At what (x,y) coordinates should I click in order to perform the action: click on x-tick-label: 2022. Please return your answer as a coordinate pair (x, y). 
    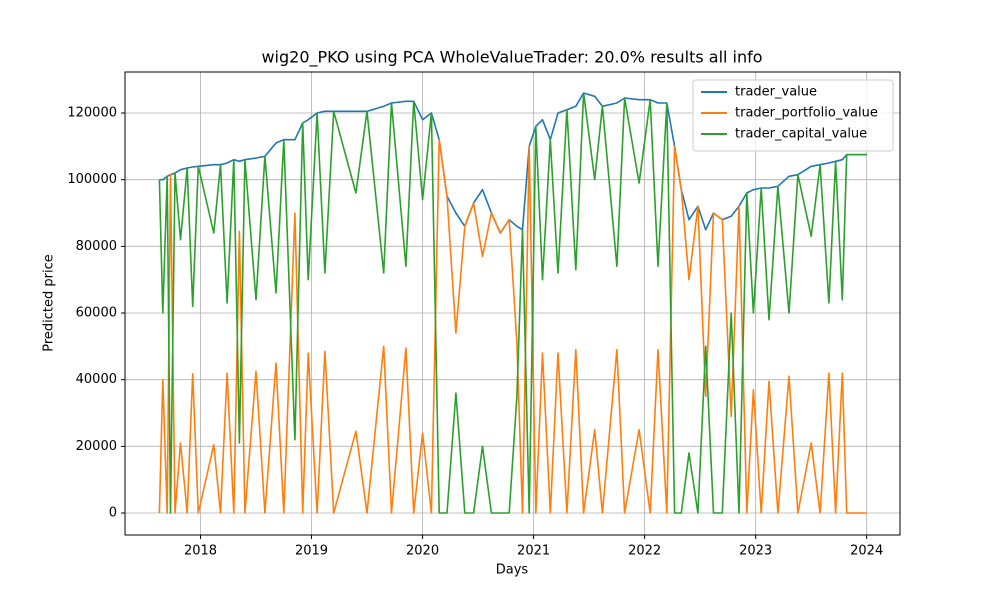
    Looking at the image, I should click on (644, 551).